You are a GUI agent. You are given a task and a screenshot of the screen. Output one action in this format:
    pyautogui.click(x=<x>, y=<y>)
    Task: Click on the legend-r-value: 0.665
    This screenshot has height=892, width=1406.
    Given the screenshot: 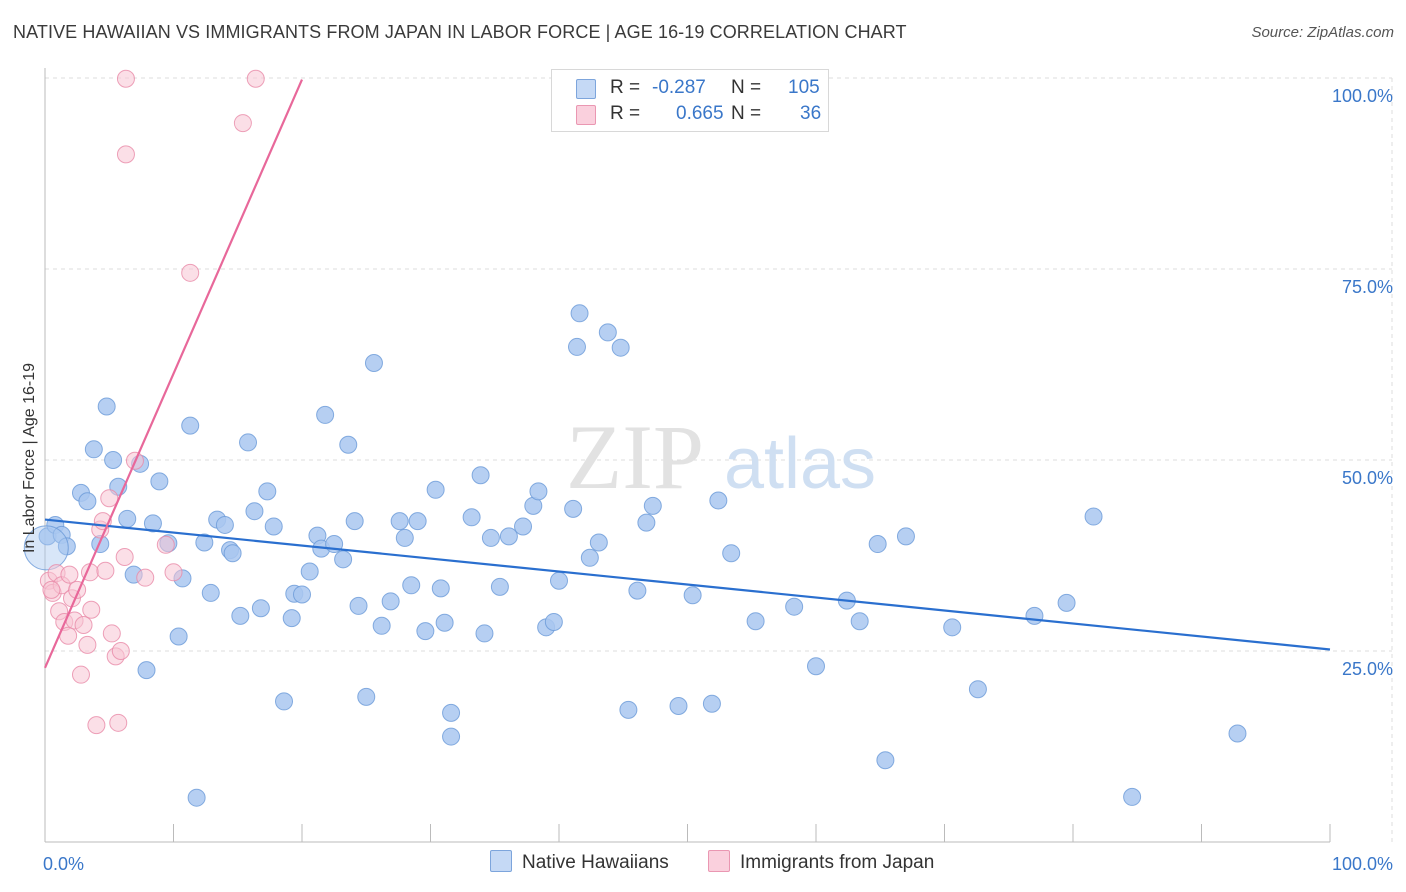 What is the action you would take?
    pyautogui.click(x=700, y=113)
    